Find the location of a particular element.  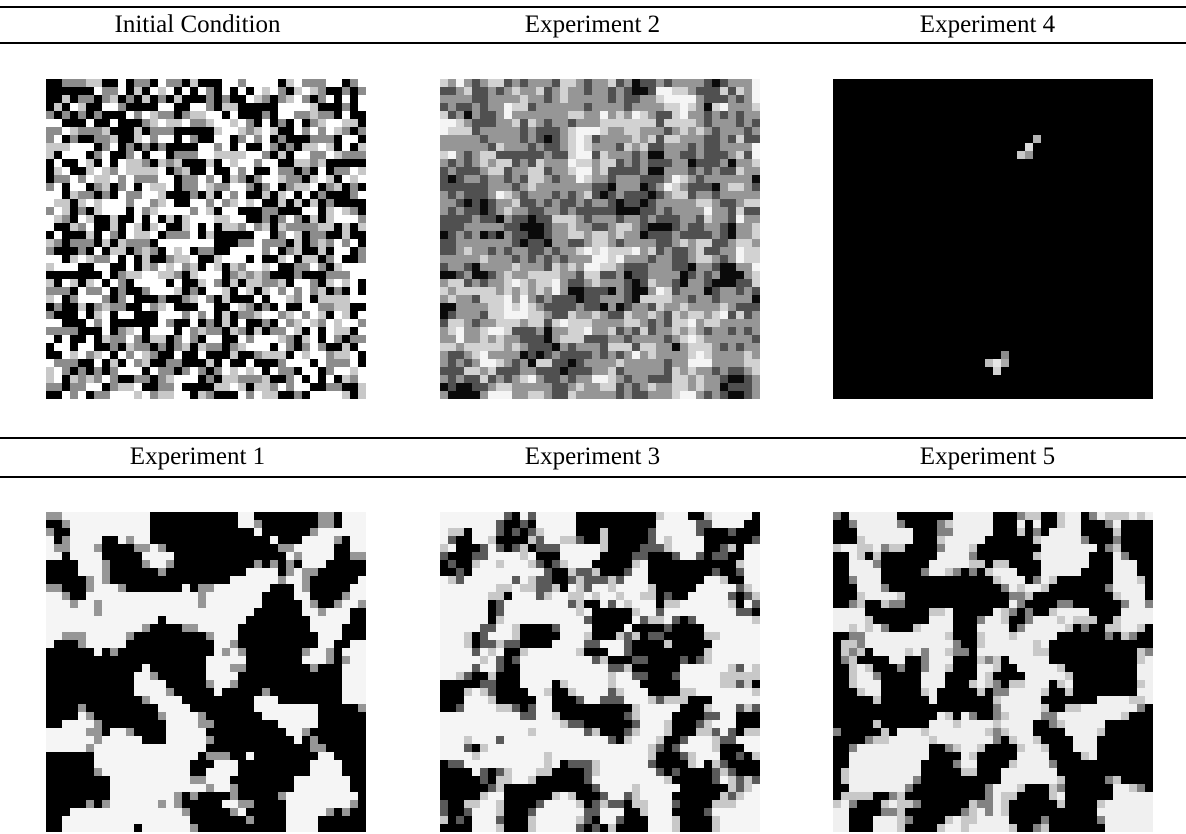

grid-image-initial-condition is located at coordinates (206, 239).